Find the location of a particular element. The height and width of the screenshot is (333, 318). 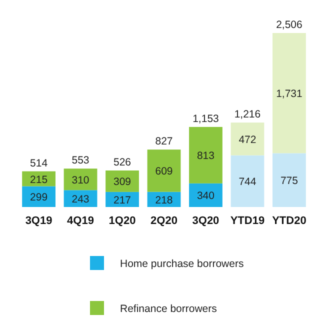

data-label: 744 is located at coordinates (247, 182).